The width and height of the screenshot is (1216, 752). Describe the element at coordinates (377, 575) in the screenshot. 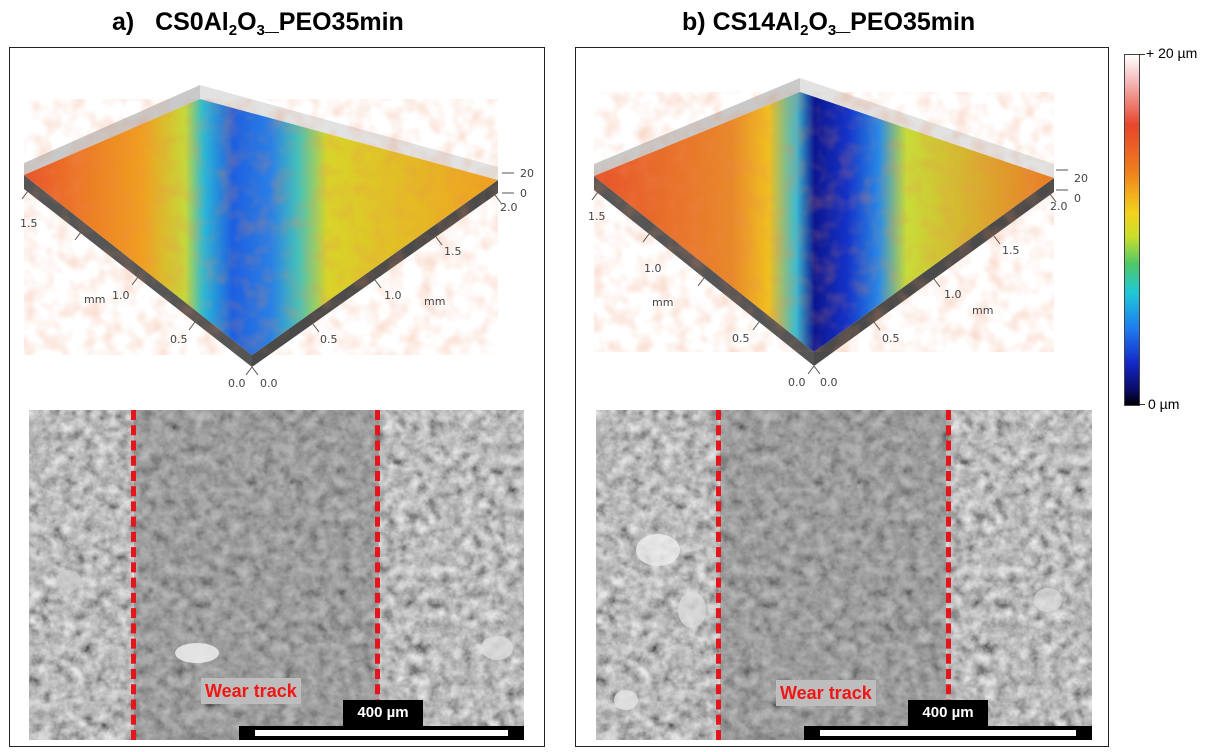

I see `panel-a-wear-boundary-right` at that location.